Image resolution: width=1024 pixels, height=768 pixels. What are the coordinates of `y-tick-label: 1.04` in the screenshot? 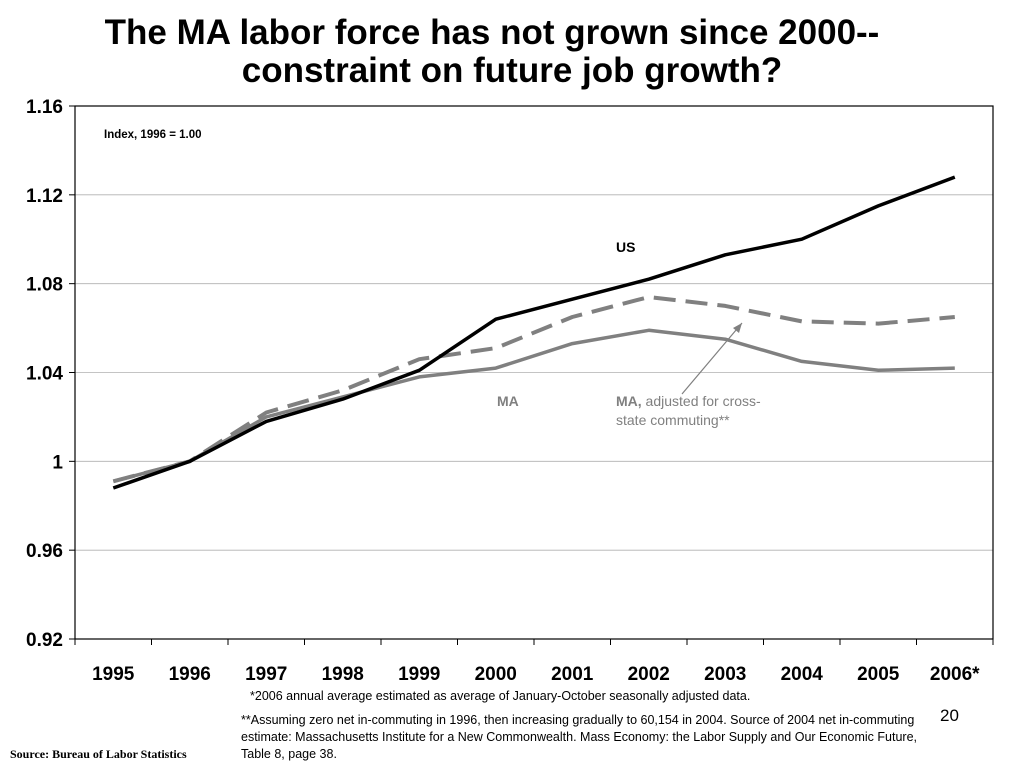 It's located at (44, 374).